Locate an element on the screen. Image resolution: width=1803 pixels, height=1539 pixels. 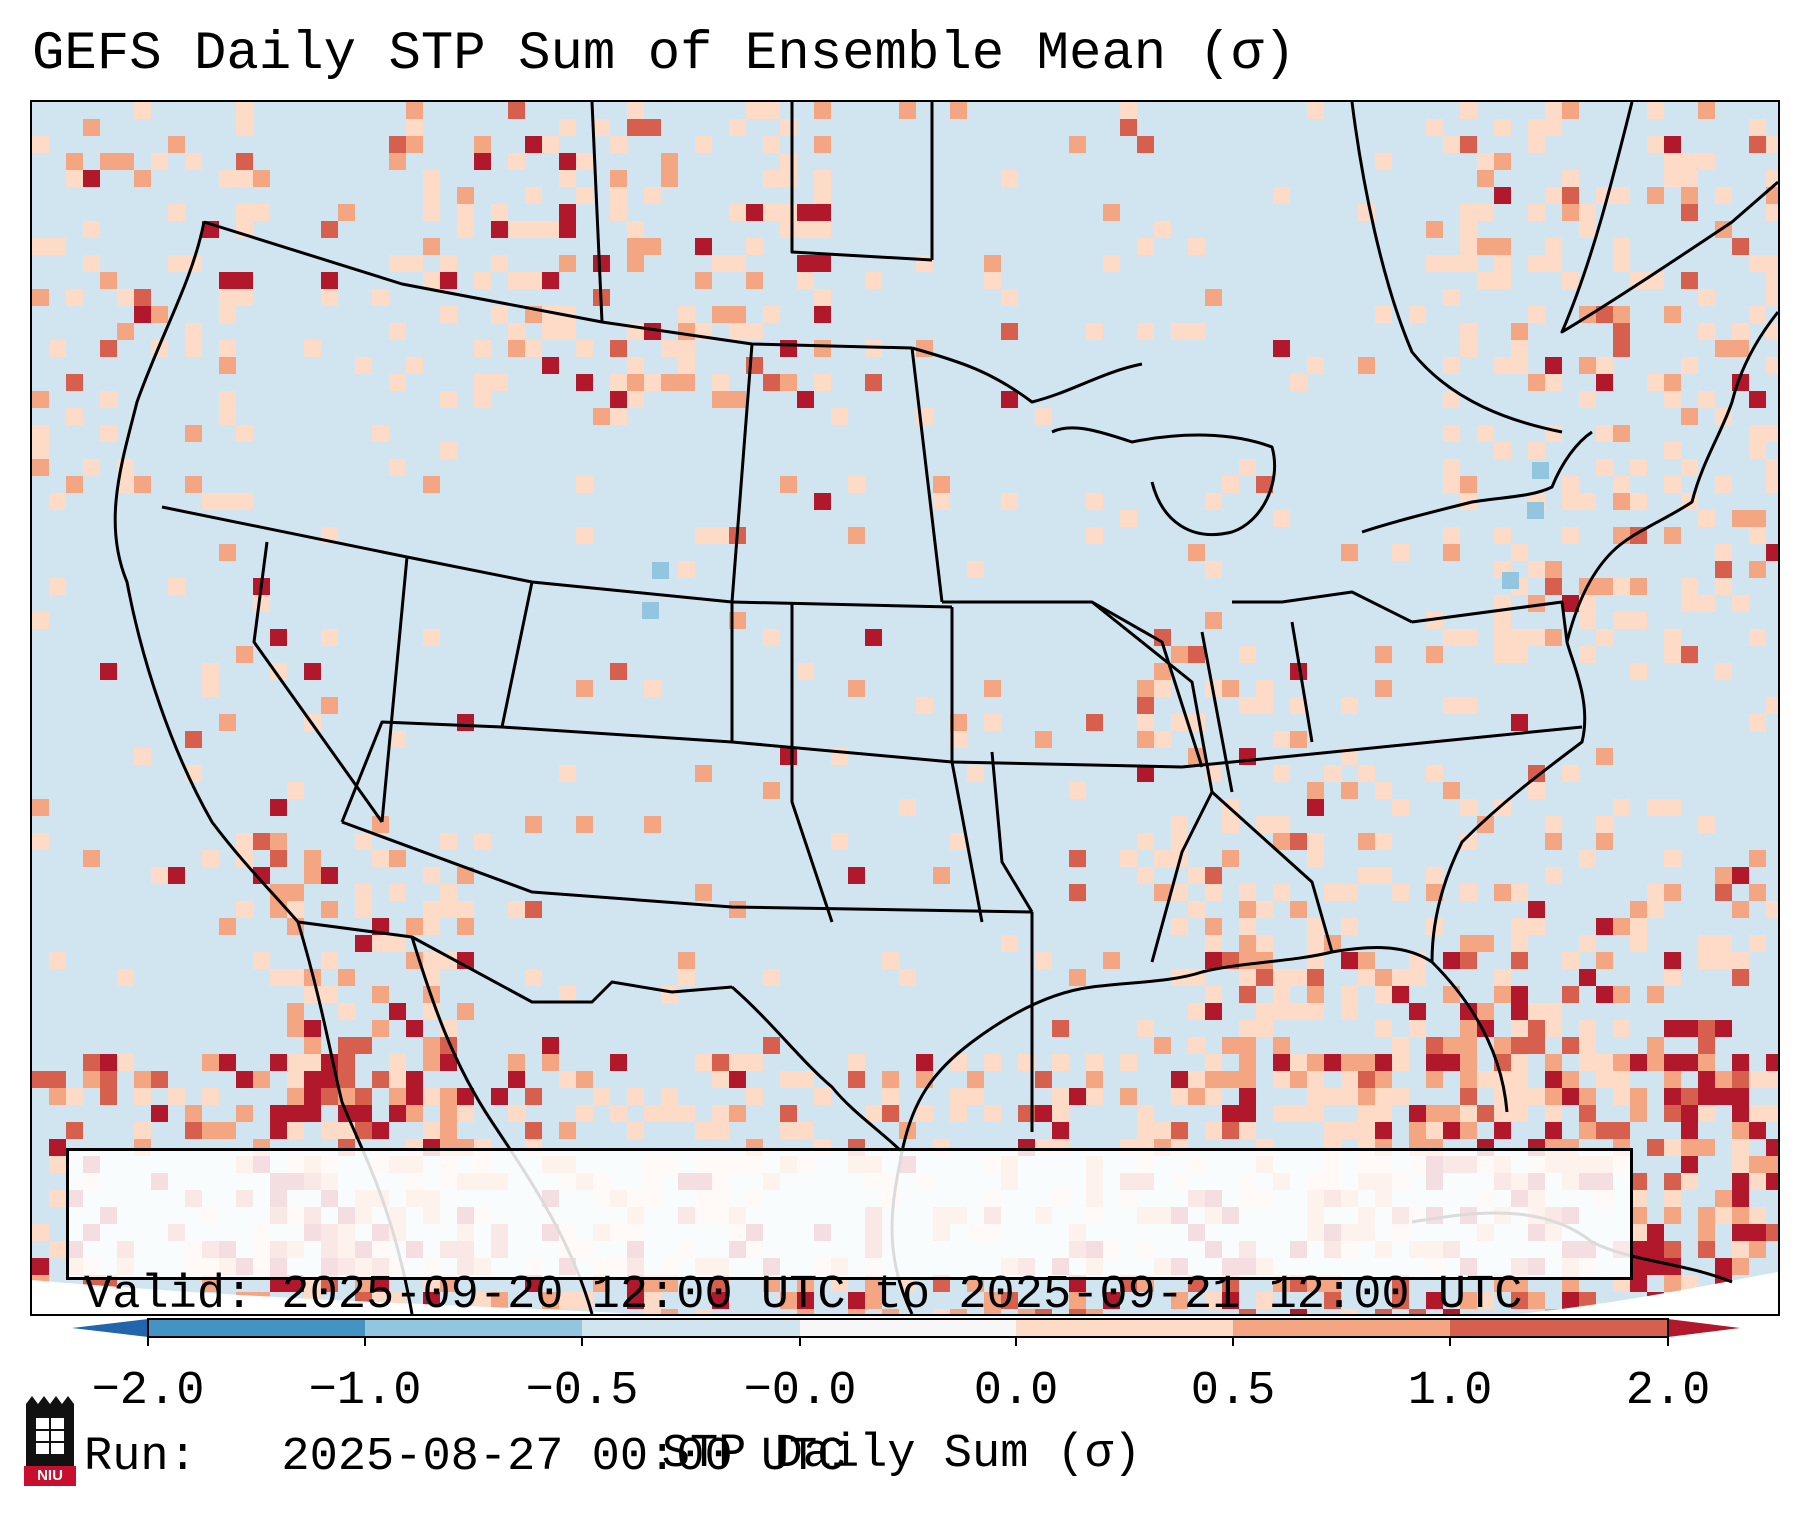
state-line-oh-in is located at coordinates (1302, 682).